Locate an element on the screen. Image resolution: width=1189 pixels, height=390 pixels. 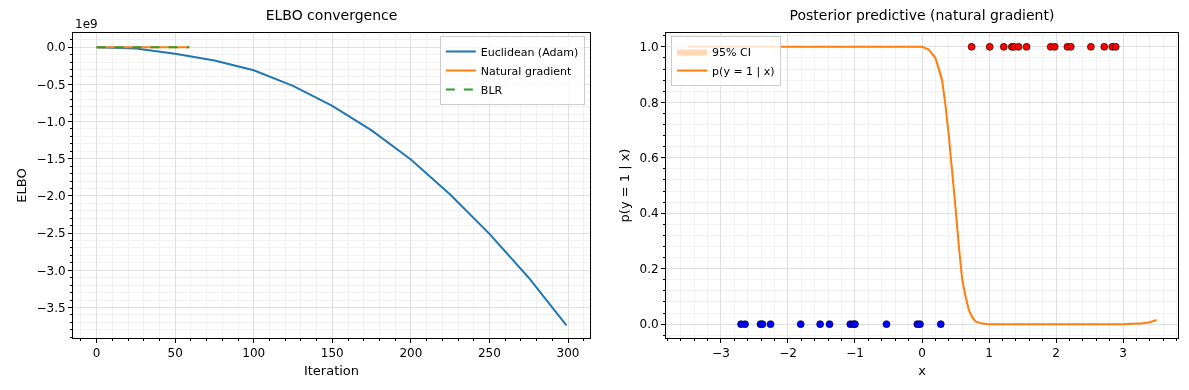
y-tick-label: 1.0 is located at coordinates (649, 47).